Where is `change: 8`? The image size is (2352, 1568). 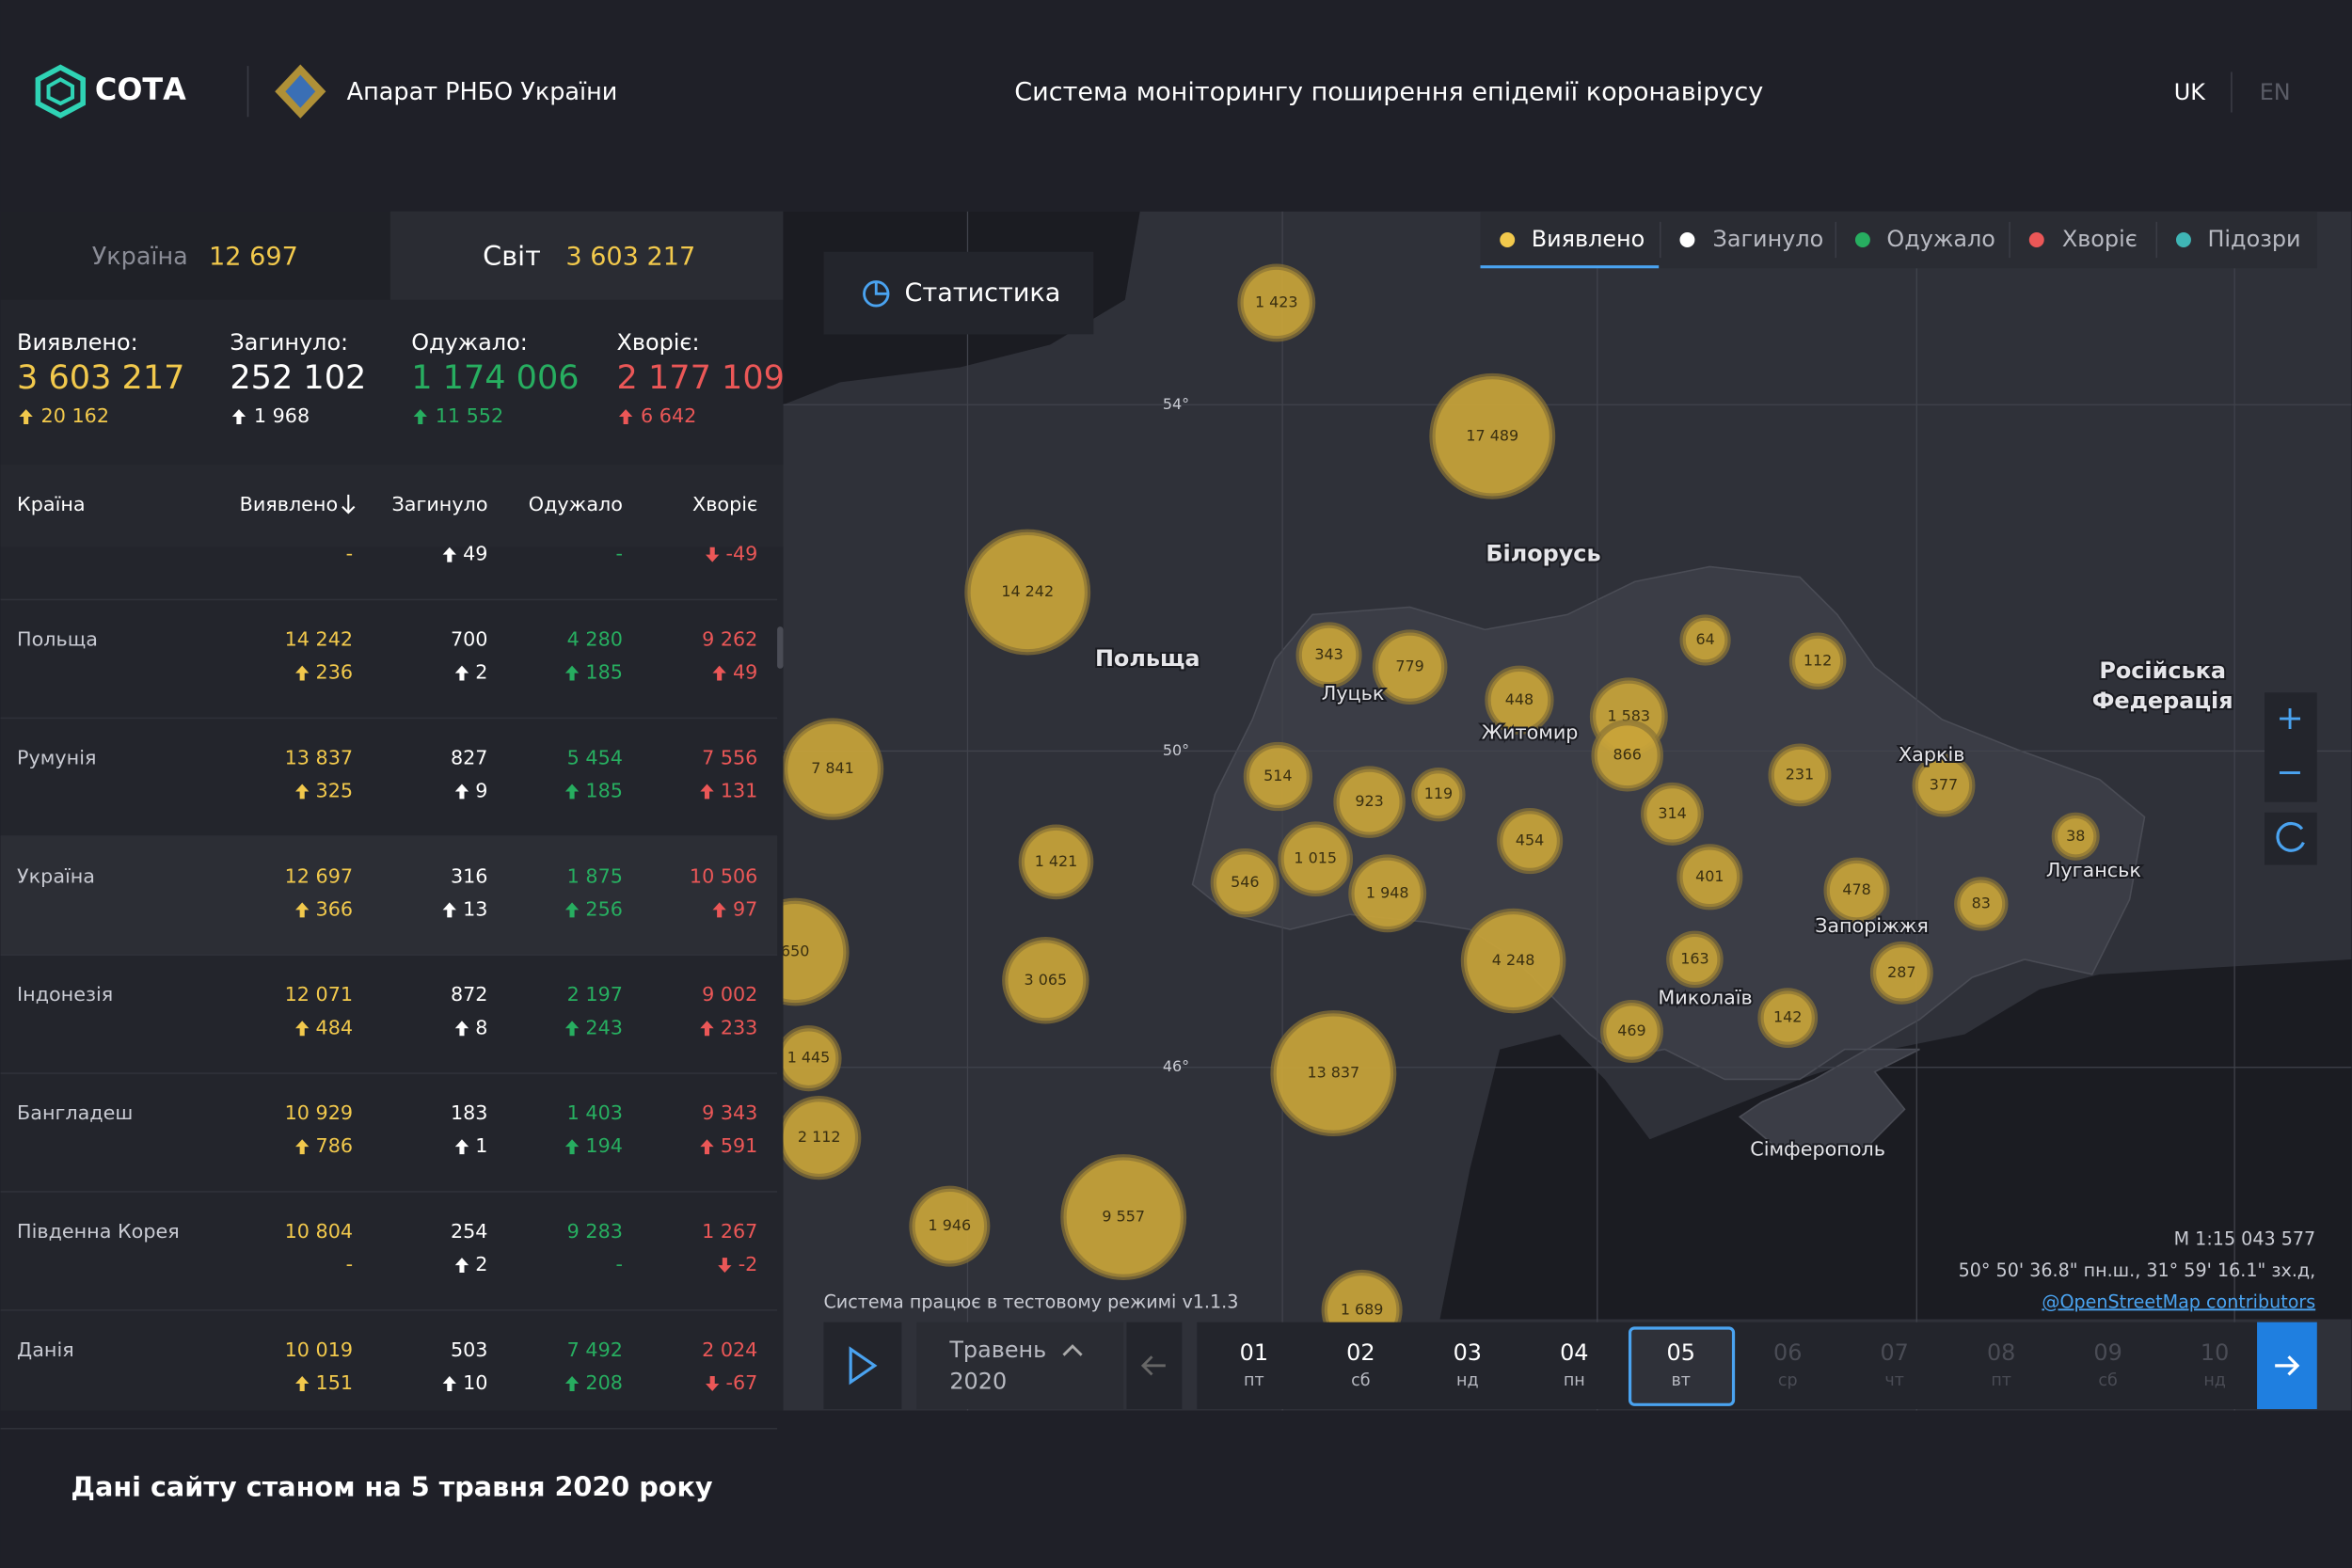
change: 8 is located at coordinates (481, 1027).